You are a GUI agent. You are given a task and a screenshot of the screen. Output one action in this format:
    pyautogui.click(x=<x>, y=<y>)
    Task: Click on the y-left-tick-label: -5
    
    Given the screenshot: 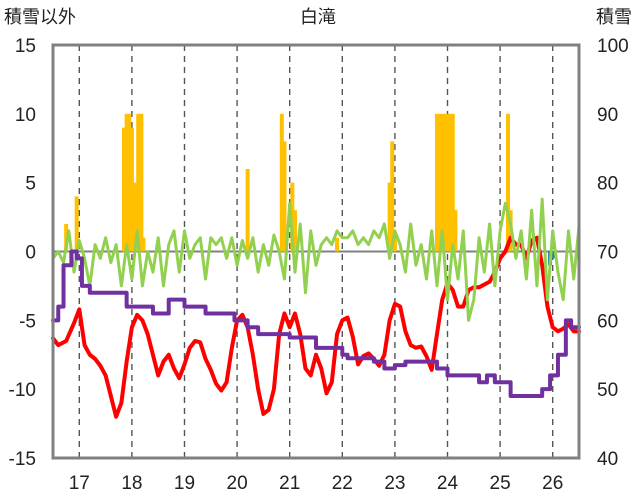 What is the action you would take?
    pyautogui.click(x=27, y=321)
    